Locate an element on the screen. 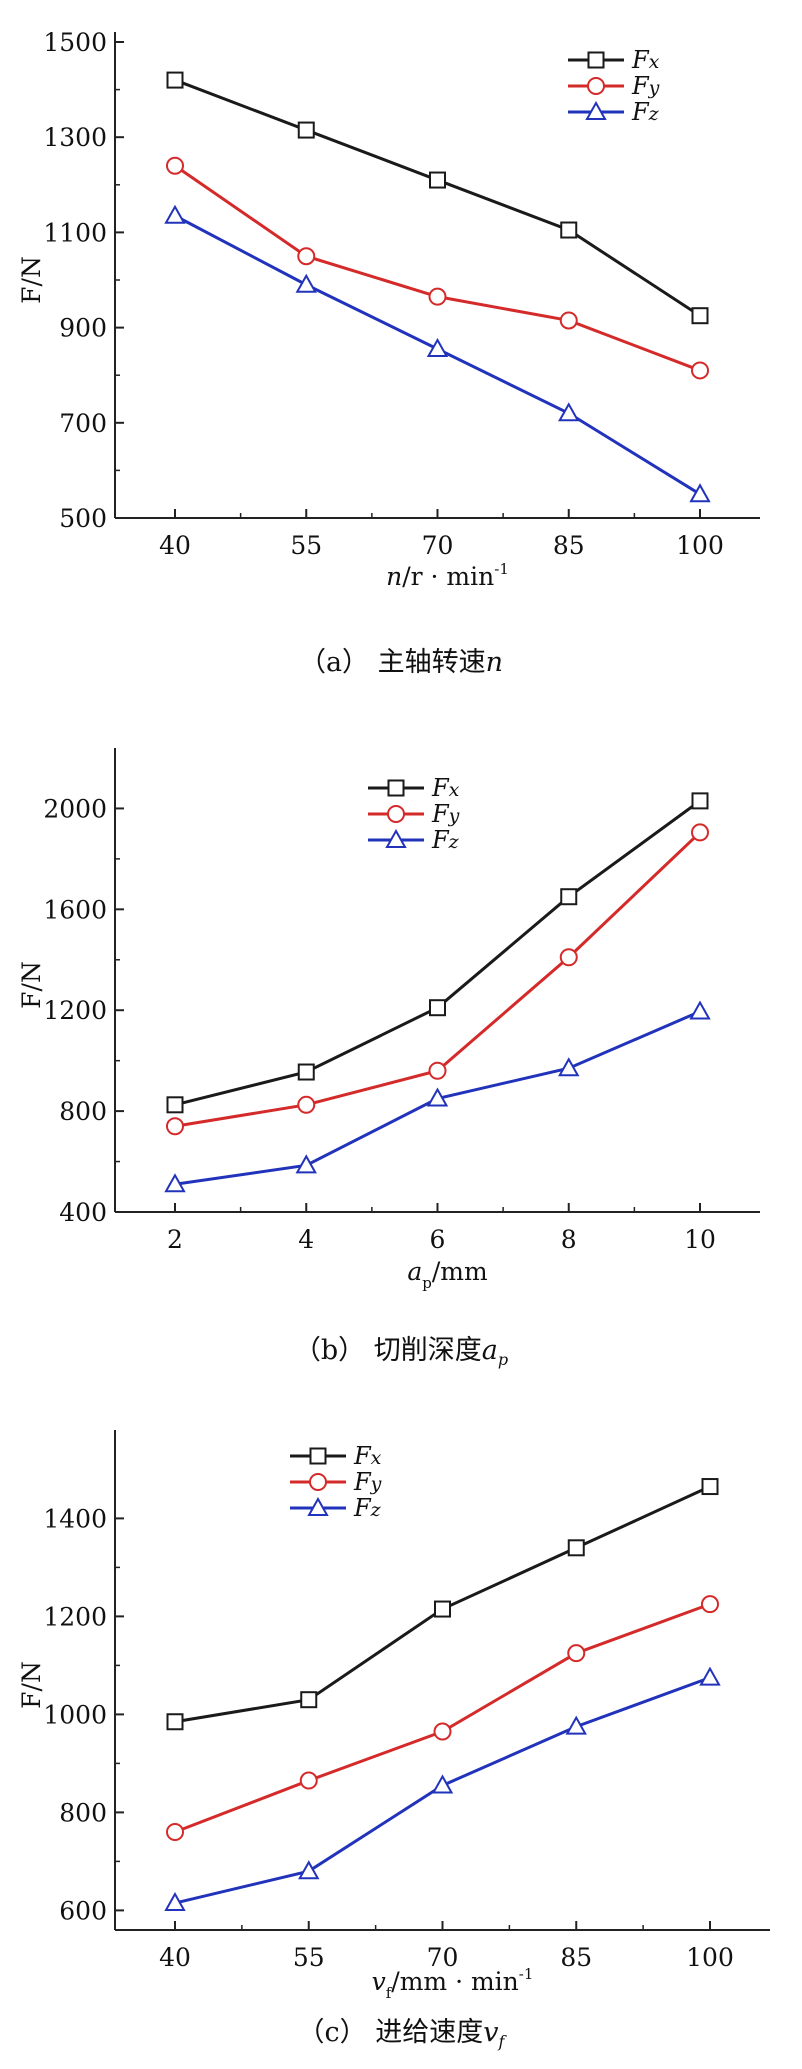 The width and height of the screenshot is (802, 2069). chart-a-xtick-label: 70 is located at coordinates (438, 545).